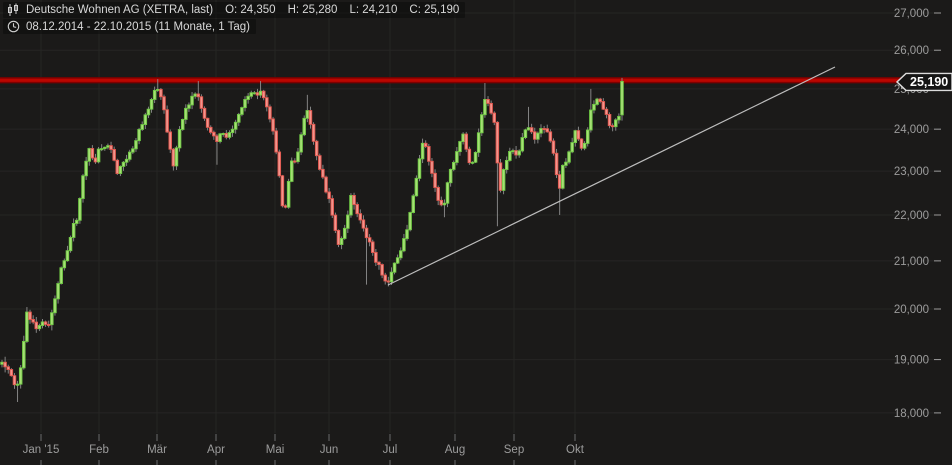 The image size is (952, 465). I want to click on svg-text: Mai, so click(275, 450).